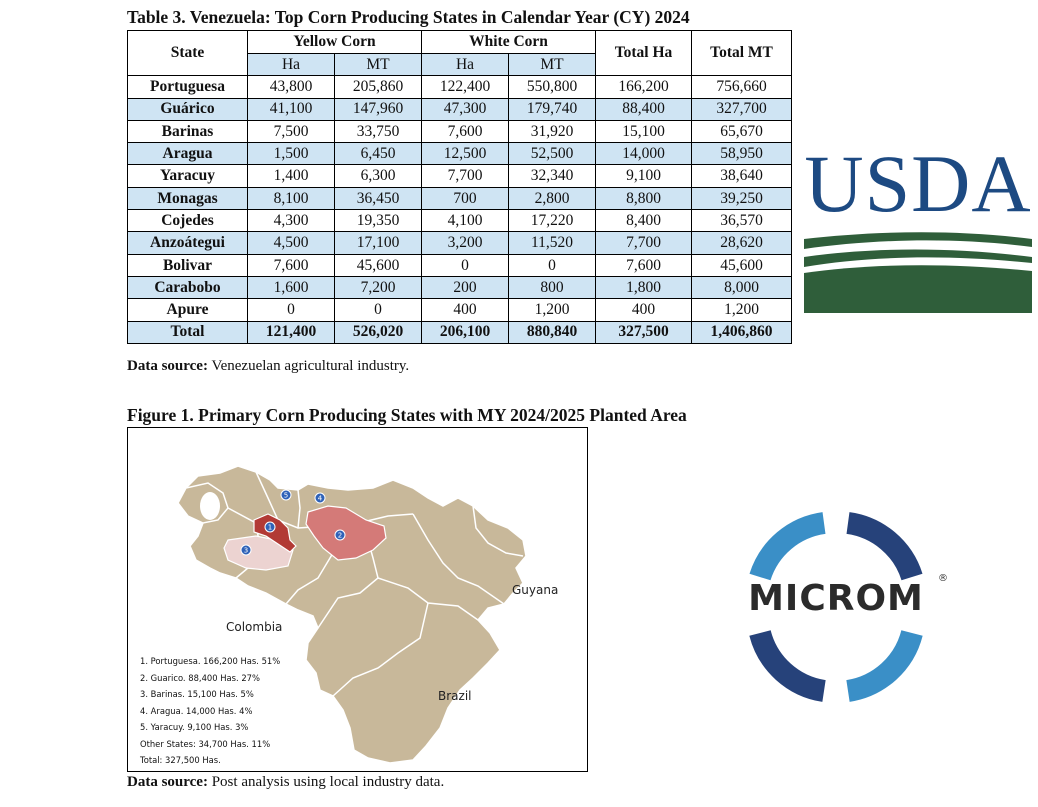 Image resolution: width=1038 pixels, height=807 pixels. Describe the element at coordinates (378, 310) in the screenshot. I see `cell-yellow-mt: 0` at that location.